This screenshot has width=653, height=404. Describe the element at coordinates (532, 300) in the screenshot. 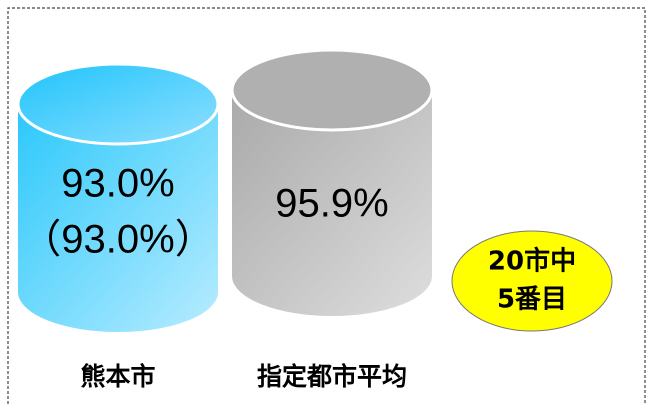

I see `badge-text: 5番目` at that location.